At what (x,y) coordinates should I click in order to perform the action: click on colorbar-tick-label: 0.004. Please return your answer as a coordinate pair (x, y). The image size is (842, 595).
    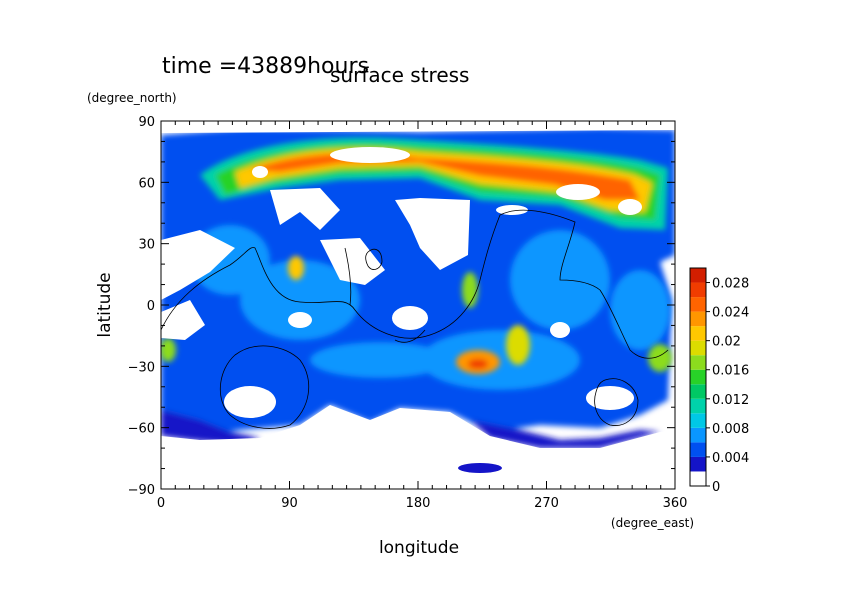
    Looking at the image, I should click on (730, 458).